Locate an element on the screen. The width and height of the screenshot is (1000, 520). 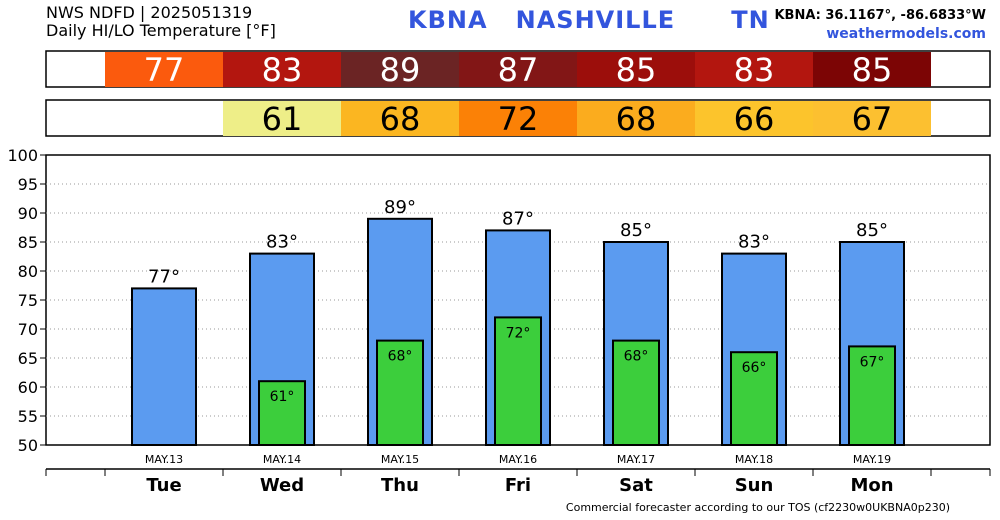
date-label: MAY.13 is located at coordinates (164, 459).